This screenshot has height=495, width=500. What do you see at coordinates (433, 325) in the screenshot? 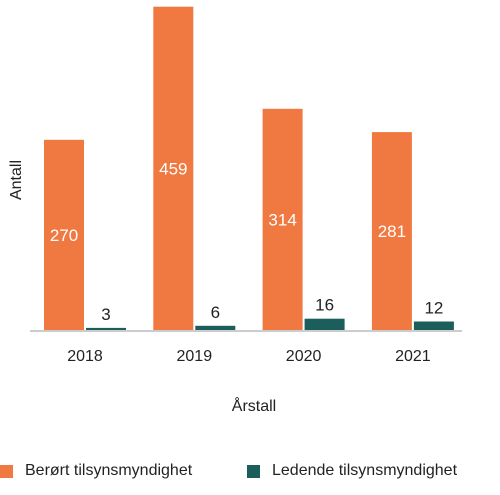
I see `bar-ledende-2021` at bounding box center [433, 325].